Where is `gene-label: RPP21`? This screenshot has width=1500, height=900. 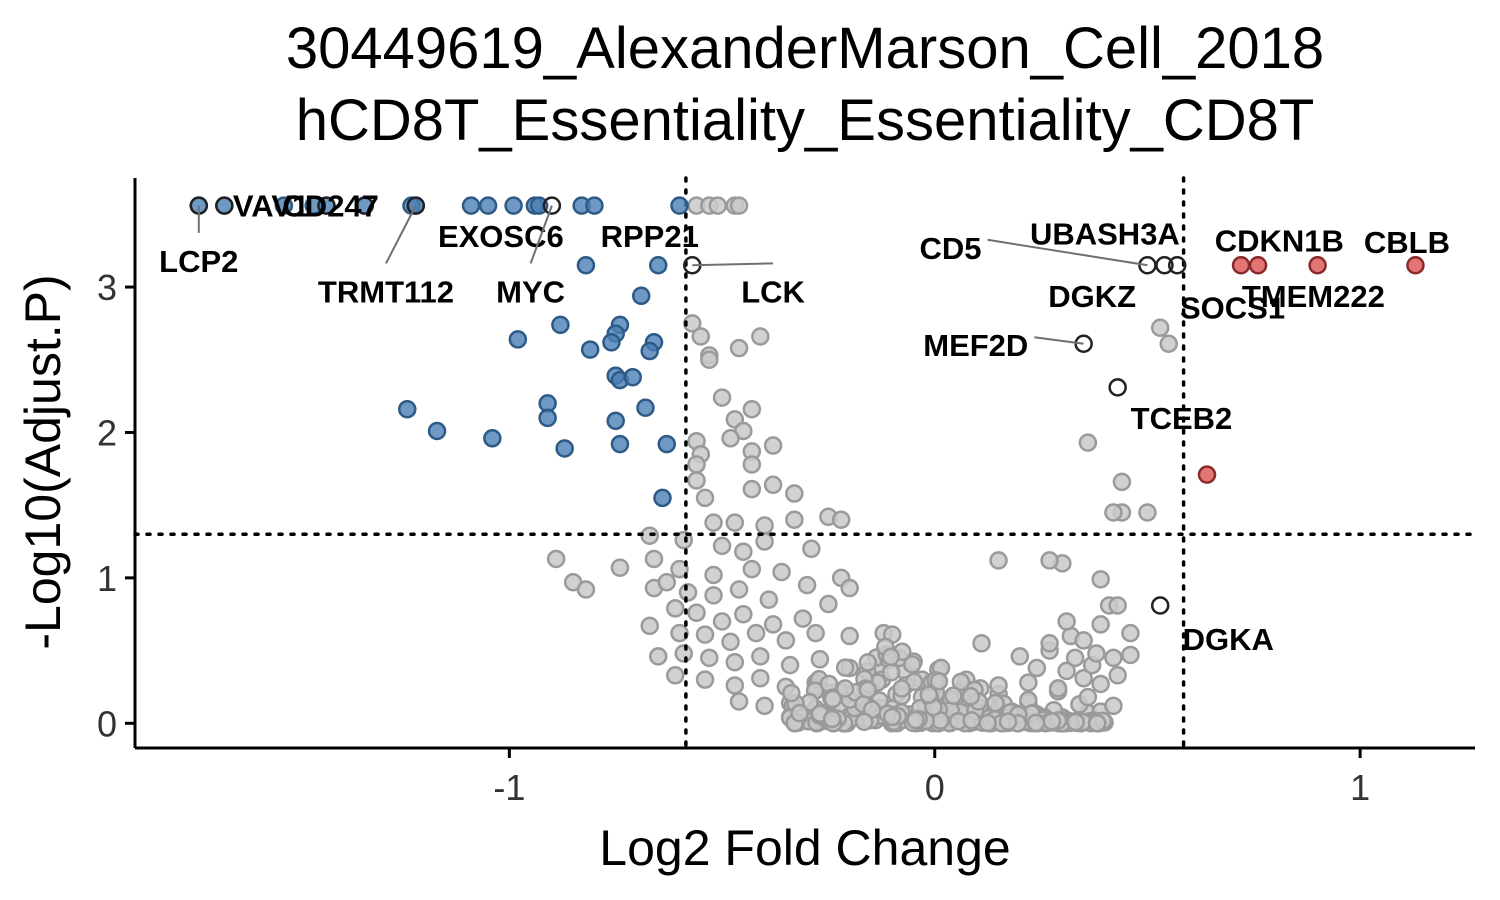 gene-label: RPP21 is located at coordinates (650, 236).